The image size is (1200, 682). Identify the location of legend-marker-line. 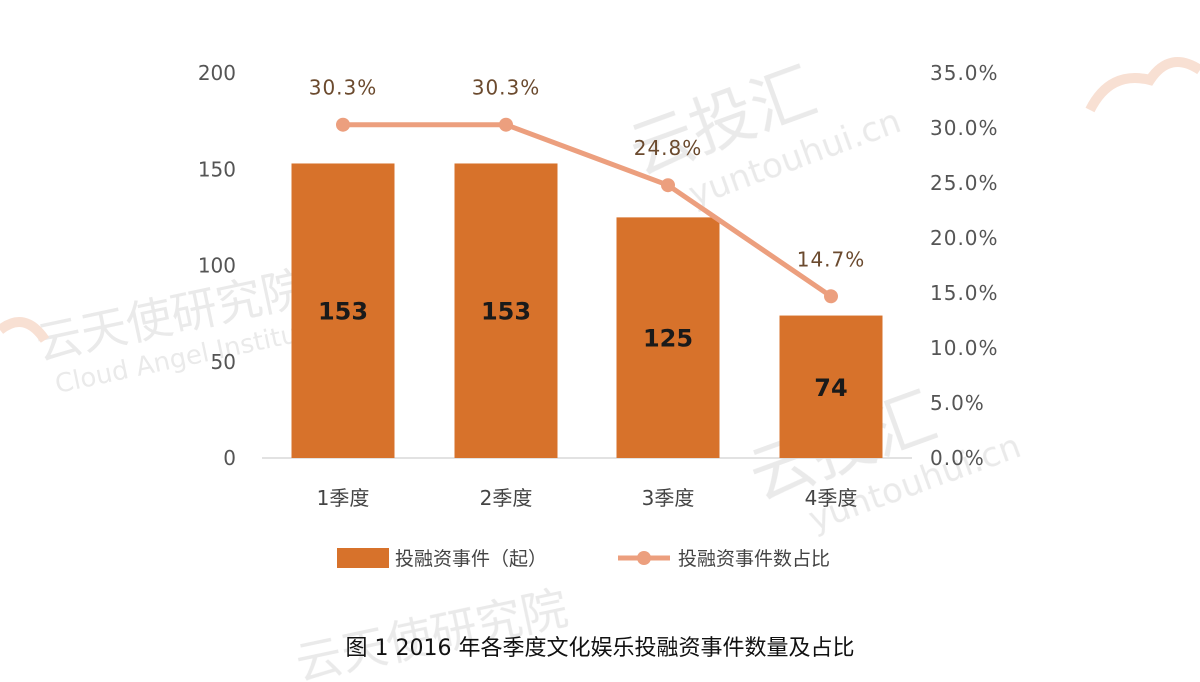
(644, 558).